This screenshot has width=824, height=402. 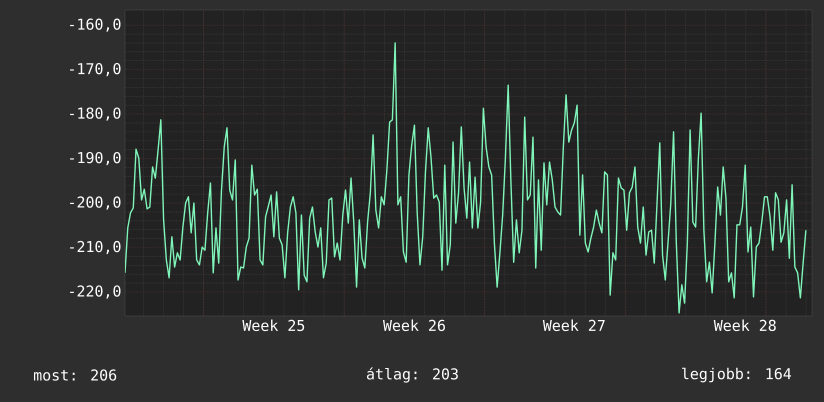 I want to click on x-tick-label: Week 25, so click(x=273, y=326).